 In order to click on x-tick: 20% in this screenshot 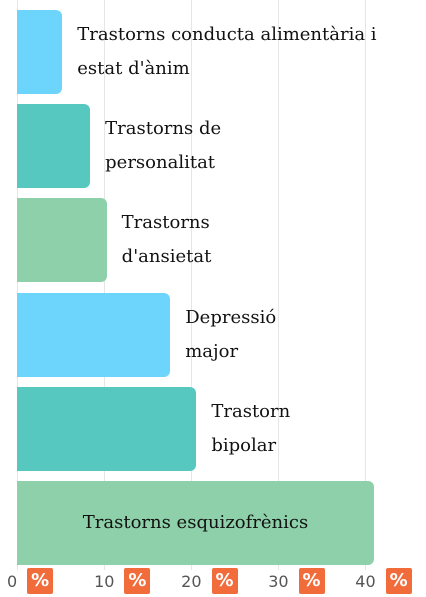, I will do `click(209, 581)`.